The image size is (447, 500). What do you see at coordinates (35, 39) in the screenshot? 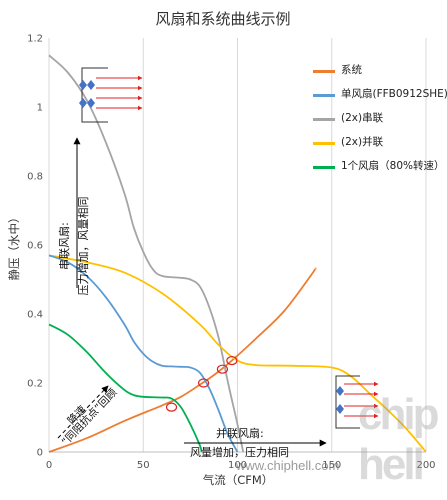
I see `y-tick-label: 1.2` at bounding box center [35, 39].